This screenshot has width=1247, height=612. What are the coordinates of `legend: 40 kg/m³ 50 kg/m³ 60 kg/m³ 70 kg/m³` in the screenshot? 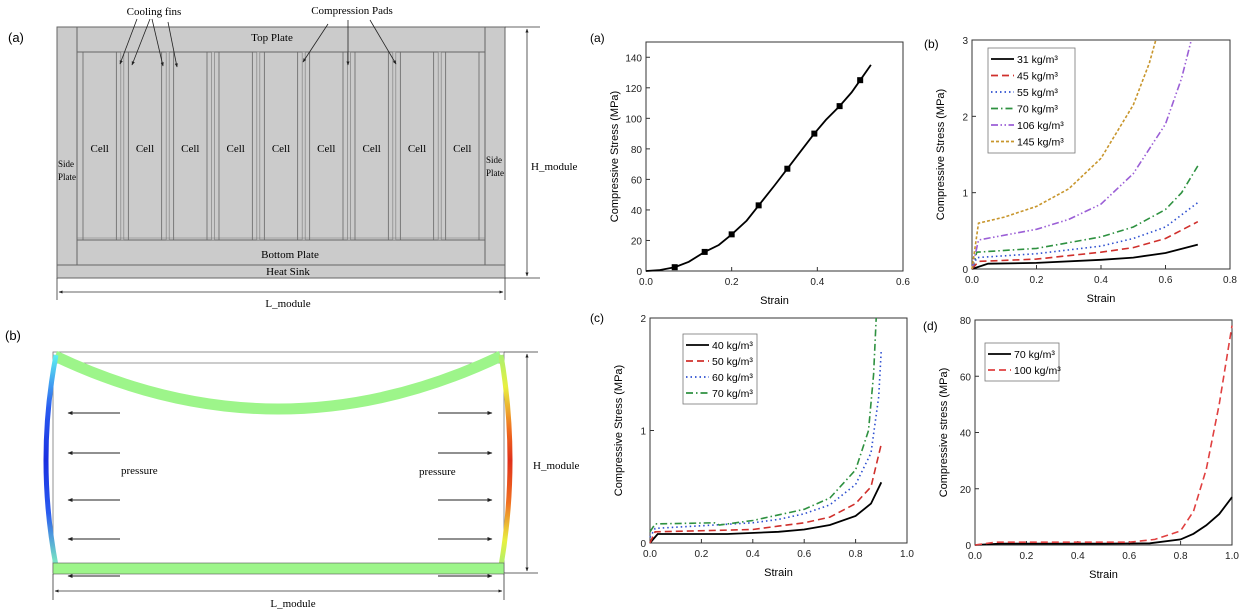 It's located at (720, 369).